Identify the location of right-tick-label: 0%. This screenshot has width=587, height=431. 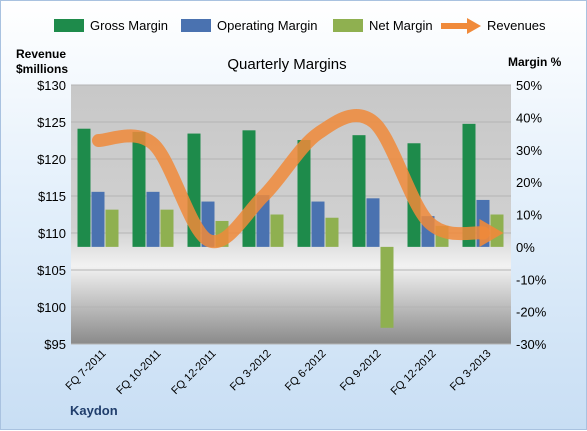
(525, 247).